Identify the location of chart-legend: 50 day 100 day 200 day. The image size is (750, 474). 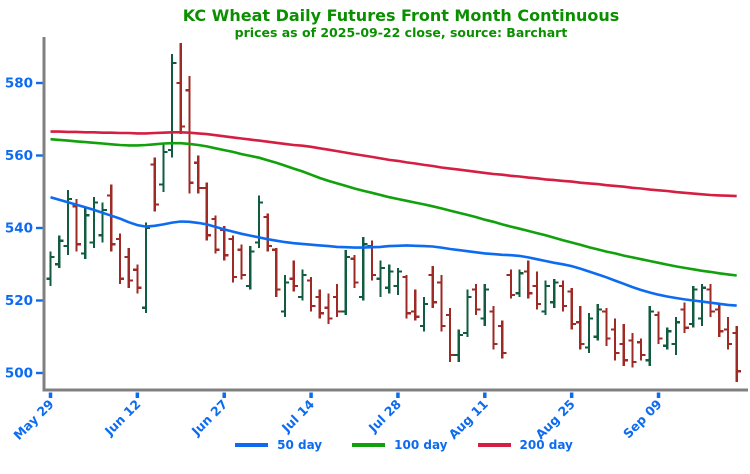
(375, 445).